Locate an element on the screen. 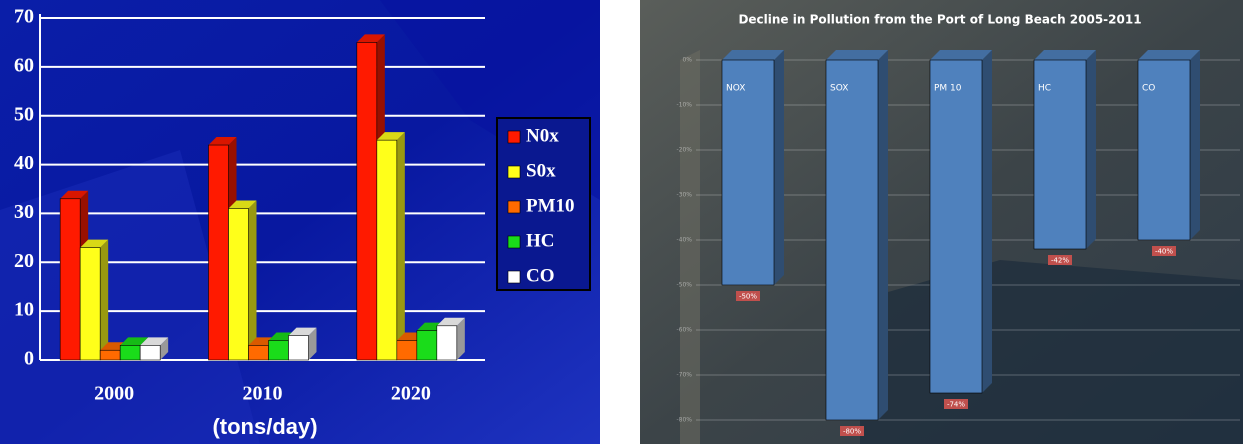 This screenshot has height=444, width=1243. legend-label: S0x is located at coordinates (541, 170).